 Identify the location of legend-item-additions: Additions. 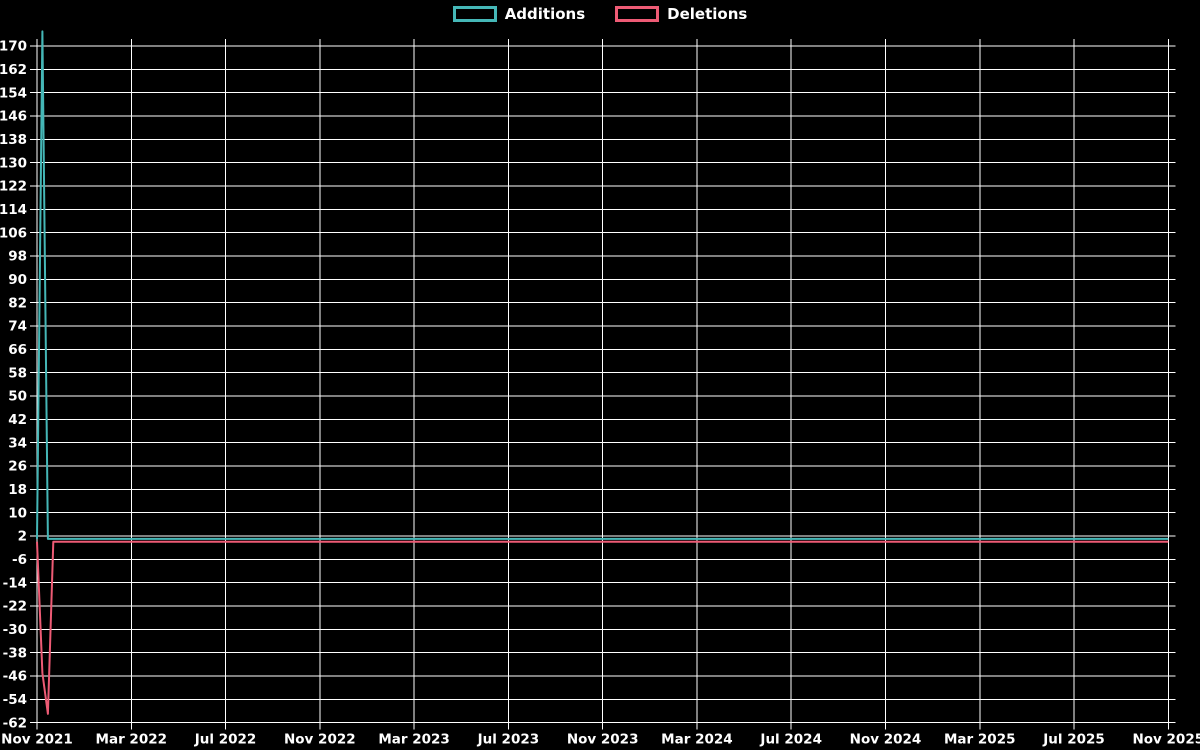
(519, 13).